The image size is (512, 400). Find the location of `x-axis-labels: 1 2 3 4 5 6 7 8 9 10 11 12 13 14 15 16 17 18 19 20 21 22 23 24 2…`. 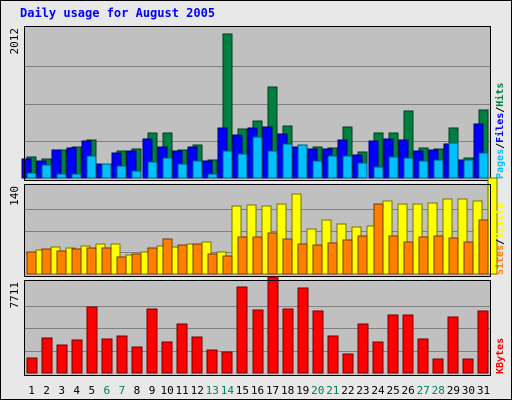

x-axis-labels: 1 2 3 4 5 6 7 8 9 10 11 12 13 14 15 16 17 18 19 20 21 22 23 24 2… is located at coordinates (259, 390).